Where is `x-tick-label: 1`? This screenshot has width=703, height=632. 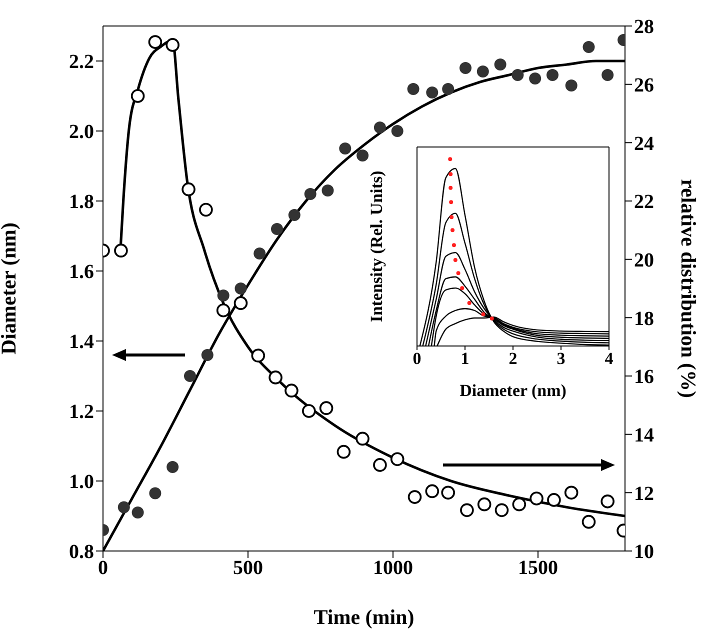 x-tick-label: 1 is located at coordinates (465, 358).